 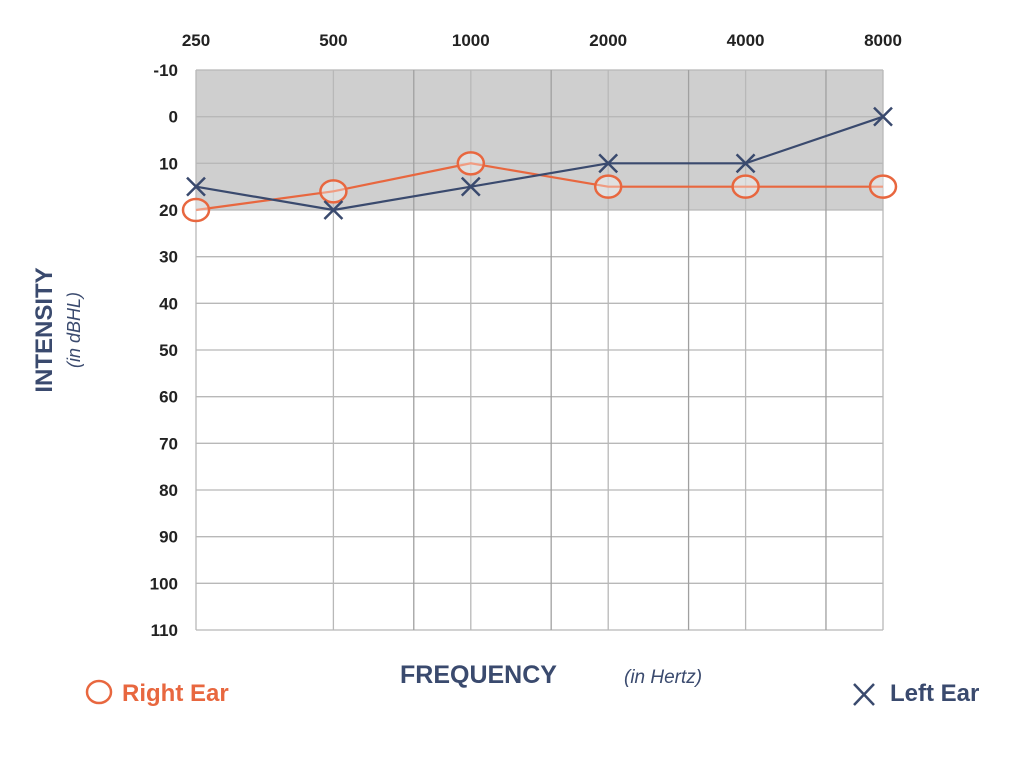 What do you see at coordinates (608, 40) in the screenshot?
I see `x-tick-label: 2000` at bounding box center [608, 40].